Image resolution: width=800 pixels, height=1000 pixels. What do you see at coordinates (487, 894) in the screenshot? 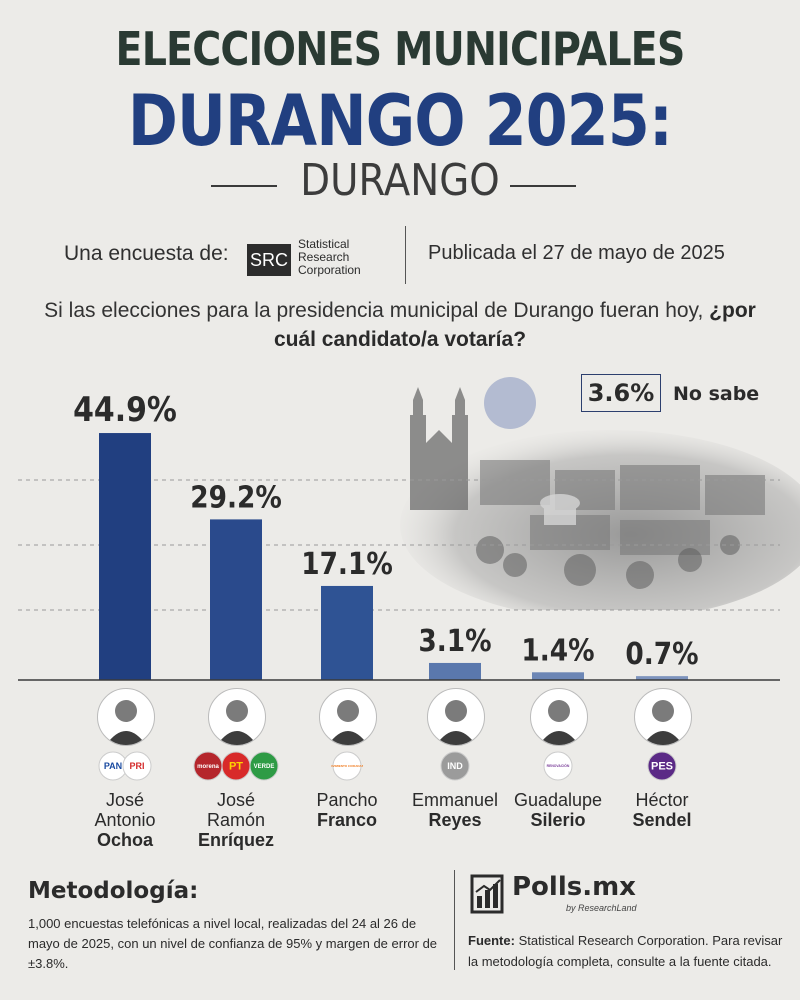
I see `chart-logo-icon` at bounding box center [487, 894].